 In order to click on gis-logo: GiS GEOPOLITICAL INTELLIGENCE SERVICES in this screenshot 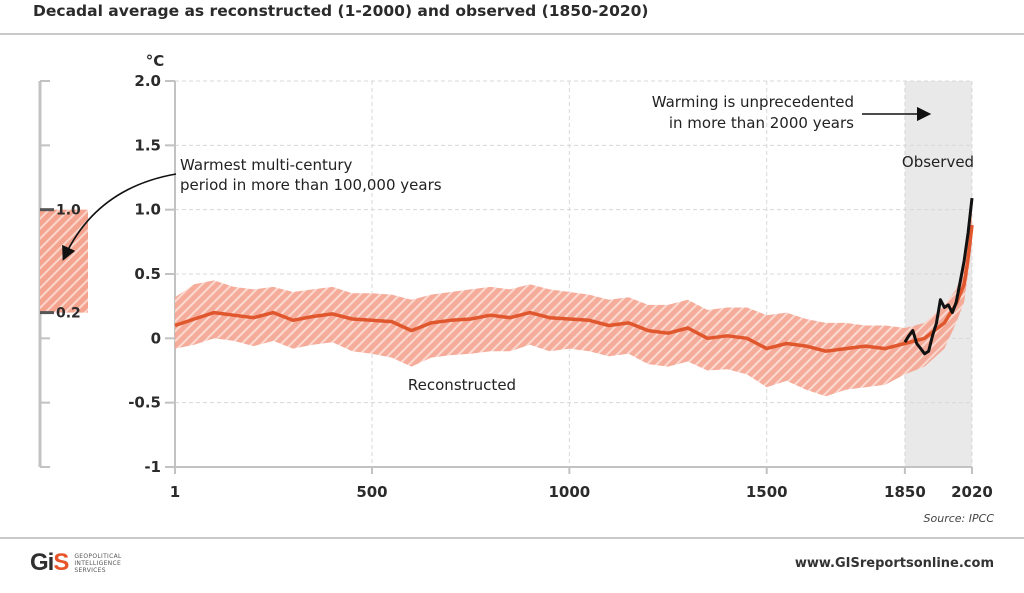, I will do `click(76, 563)`.